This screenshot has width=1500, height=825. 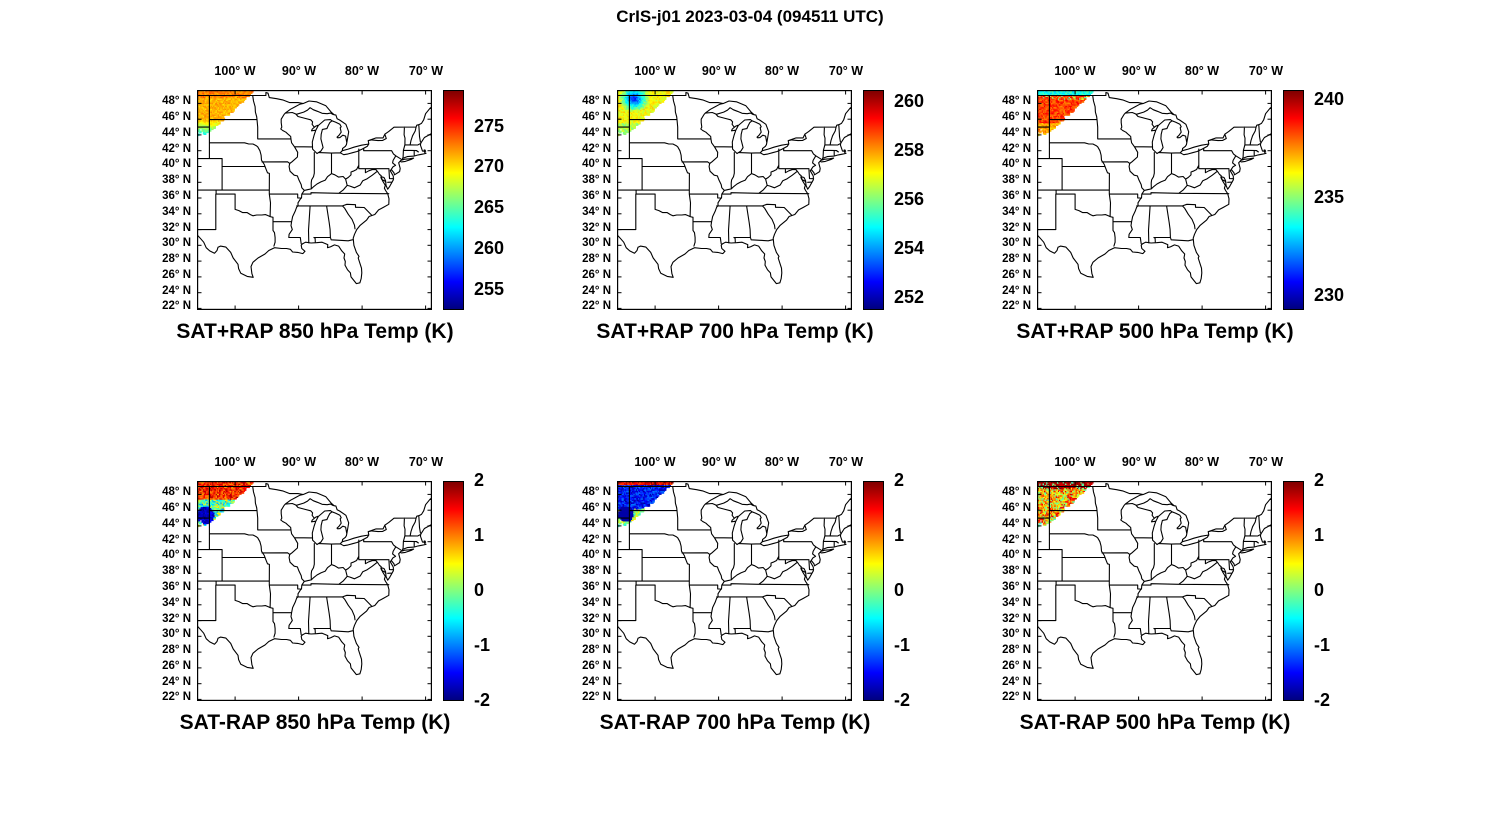 What do you see at coordinates (1329, 197) in the screenshot?
I see `colorbar-tick-label: 235` at bounding box center [1329, 197].